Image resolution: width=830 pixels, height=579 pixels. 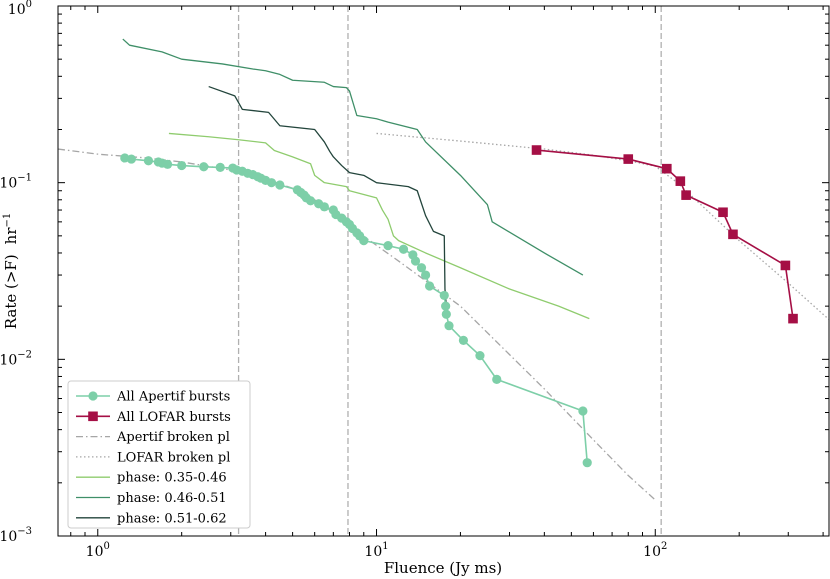 What do you see at coordinates (16, 535) in the screenshot?
I see `y-tick-label: 10⁻³` at bounding box center [16, 535].